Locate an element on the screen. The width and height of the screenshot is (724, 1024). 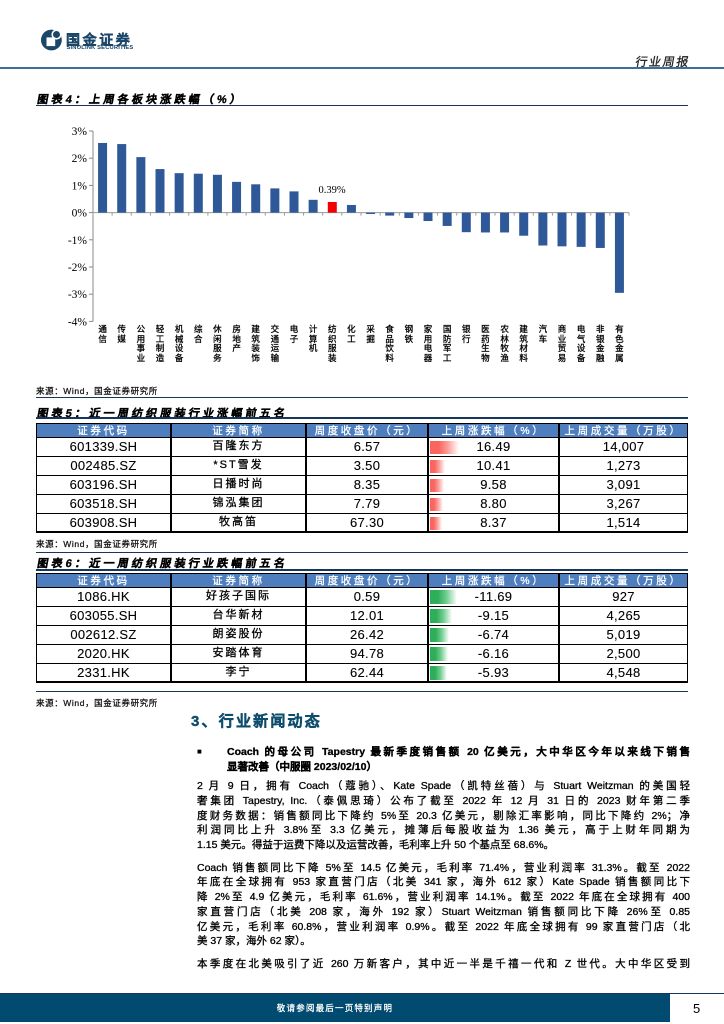
svg-text: -1% is located at coordinates (78, 241).